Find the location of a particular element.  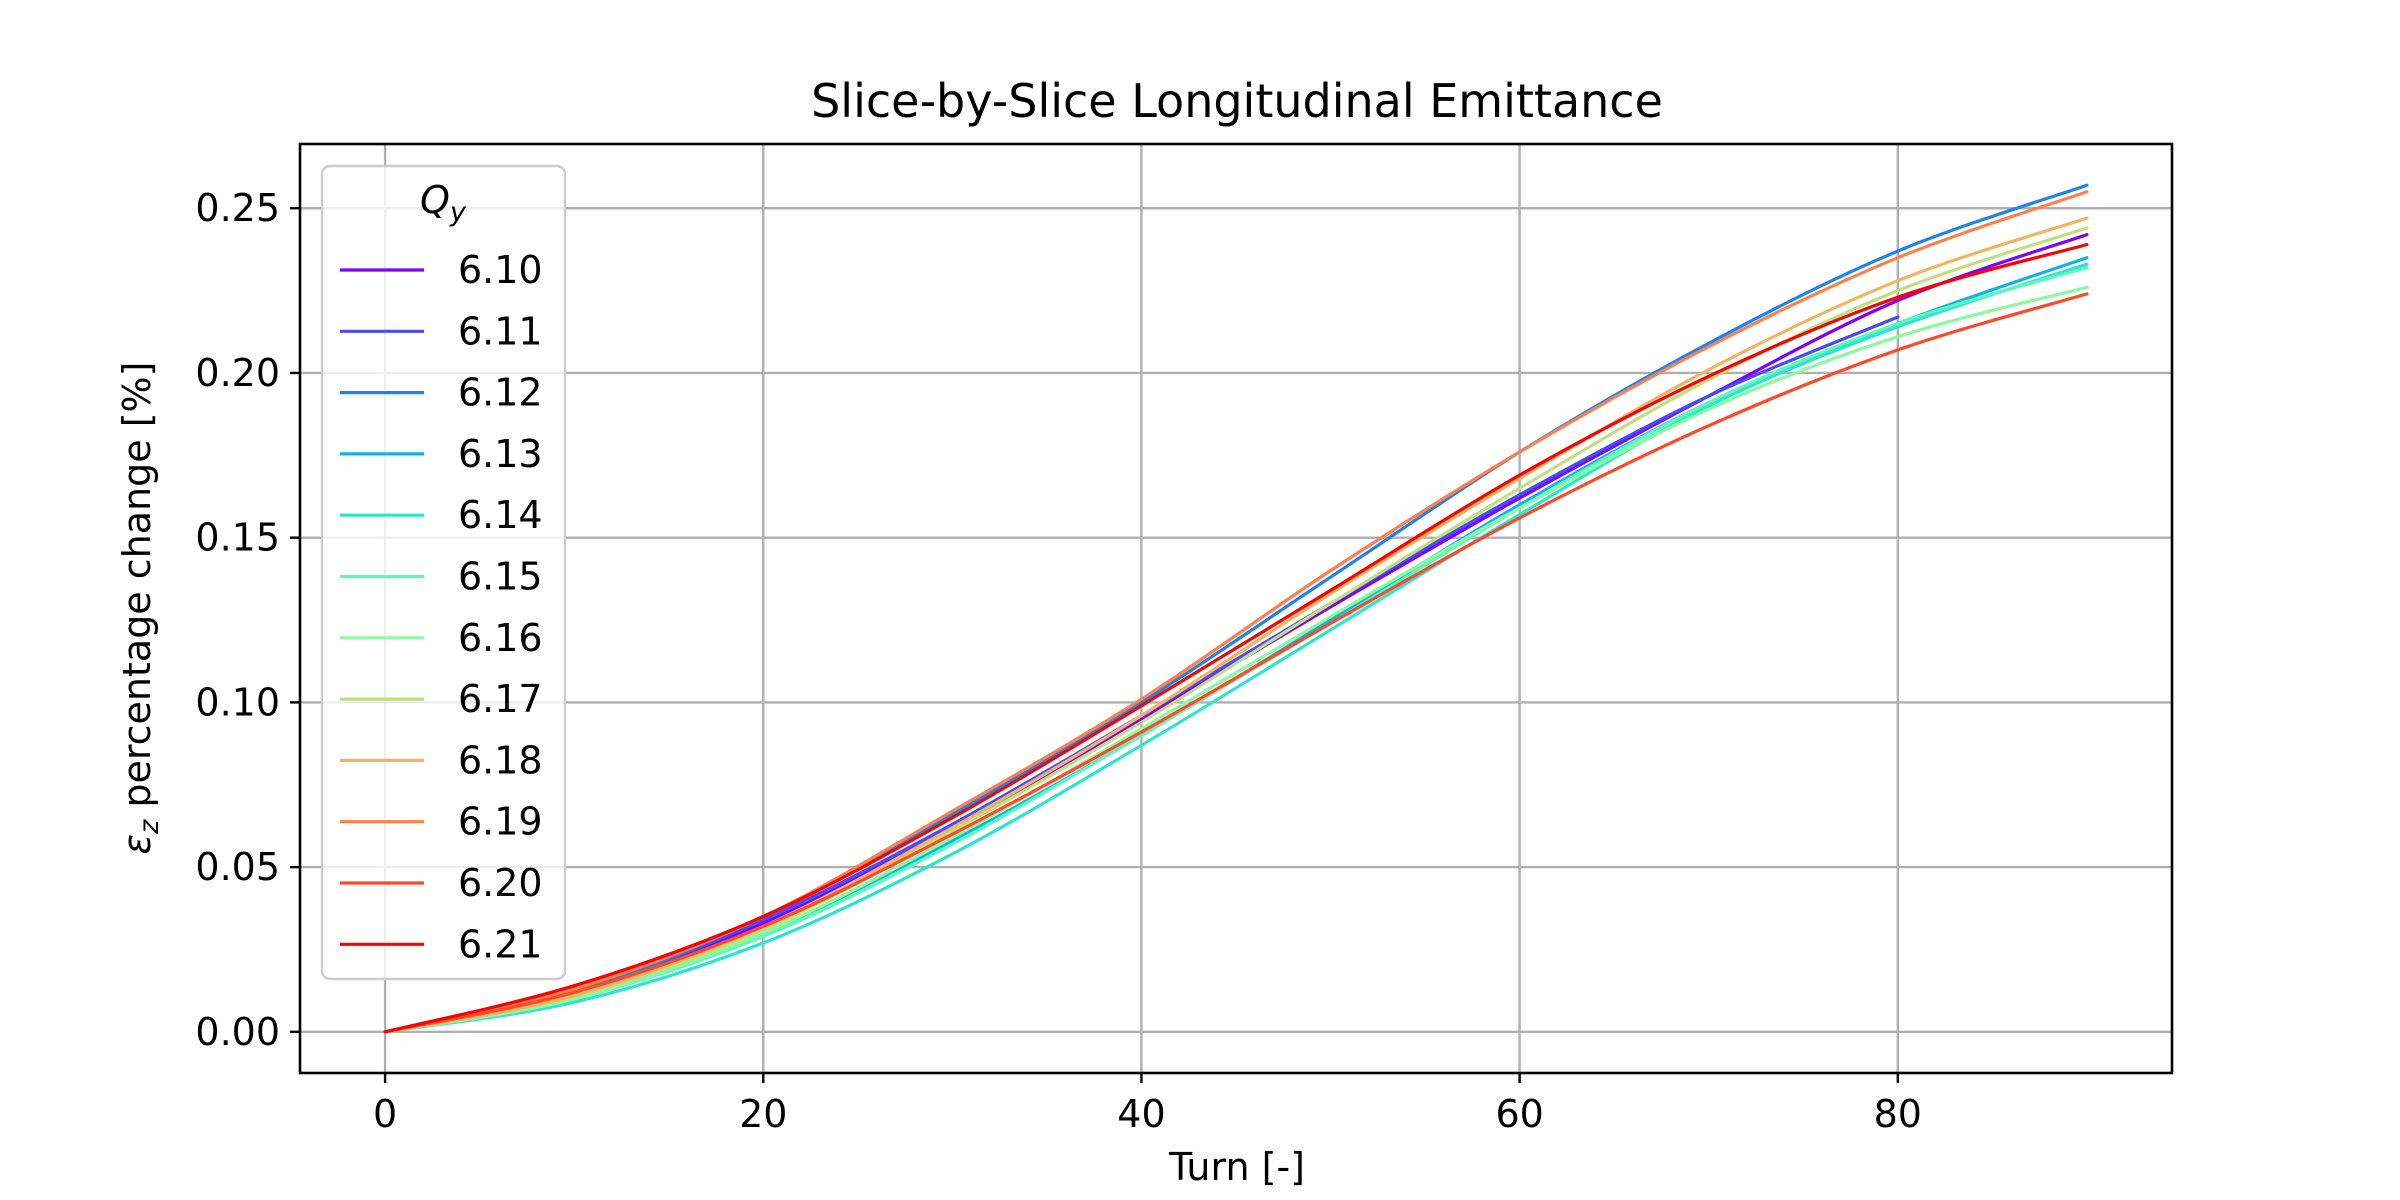

legend-title-symbol: Q is located at coordinates (435, 200).